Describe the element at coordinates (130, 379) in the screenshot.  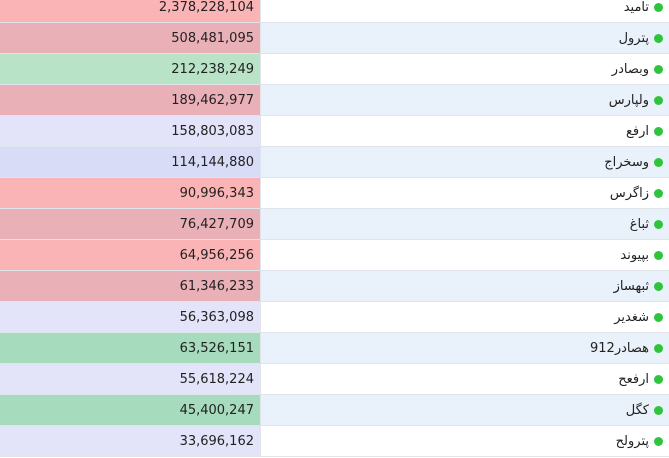
I see `value-cell: 55,618,224` at that location.